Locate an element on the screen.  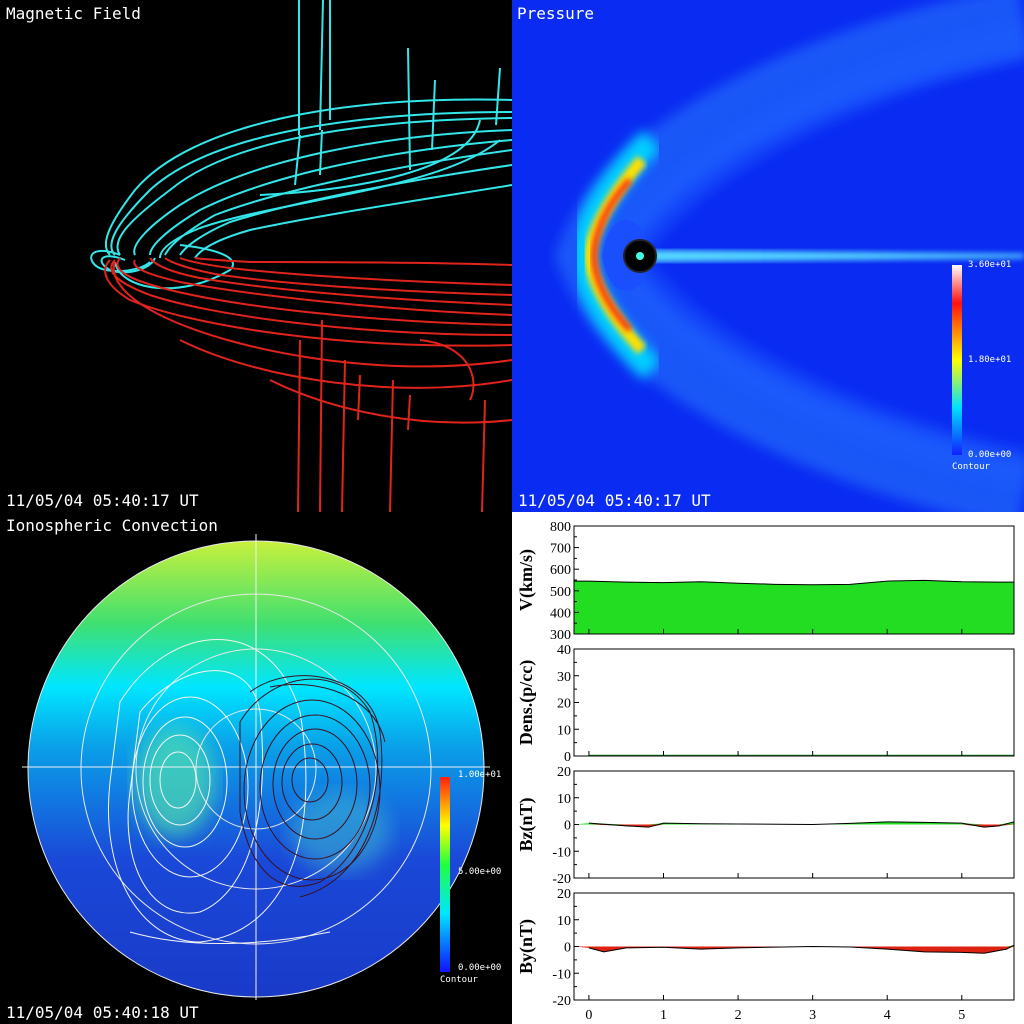
colorbar-mid-label: 1.80e+01 is located at coordinates (990, 360).